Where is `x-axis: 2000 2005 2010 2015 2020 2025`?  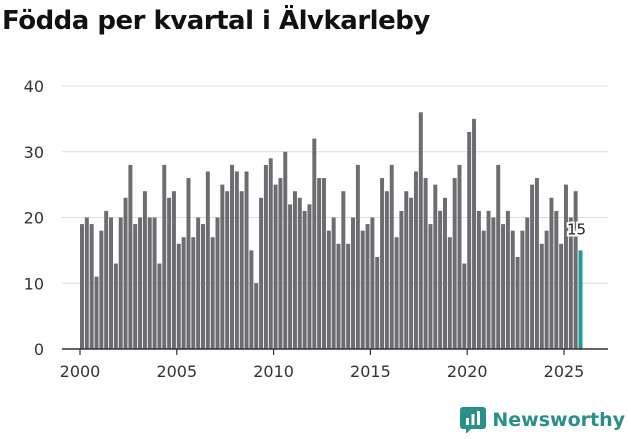
x-axis: 2000 2005 2010 2015 2020 2025 is located at coordinates (334, 364).